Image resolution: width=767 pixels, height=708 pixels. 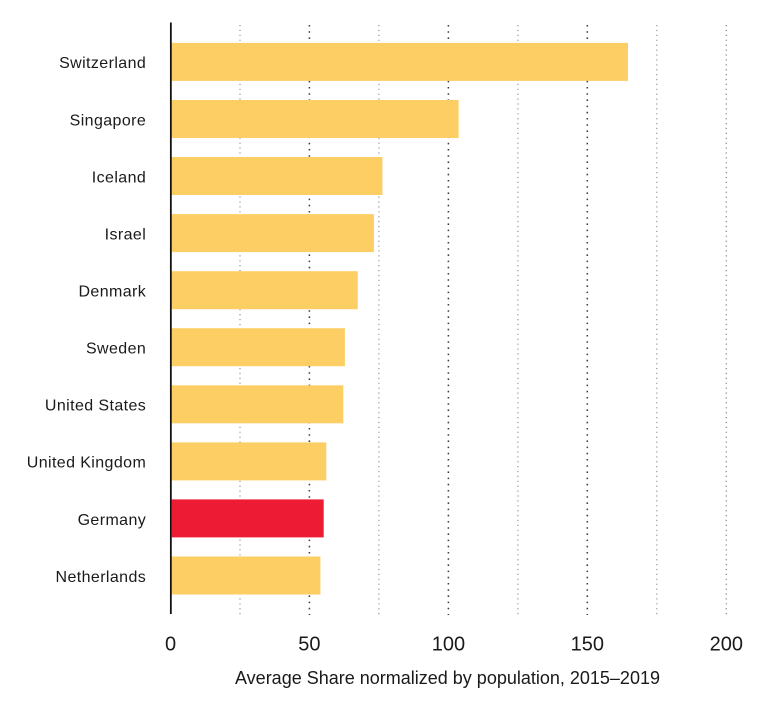 What do you see at coordinates (86, 463) in the screenshot?
I see `svg-text: United Kingdom` at bounding box center [86, 463].